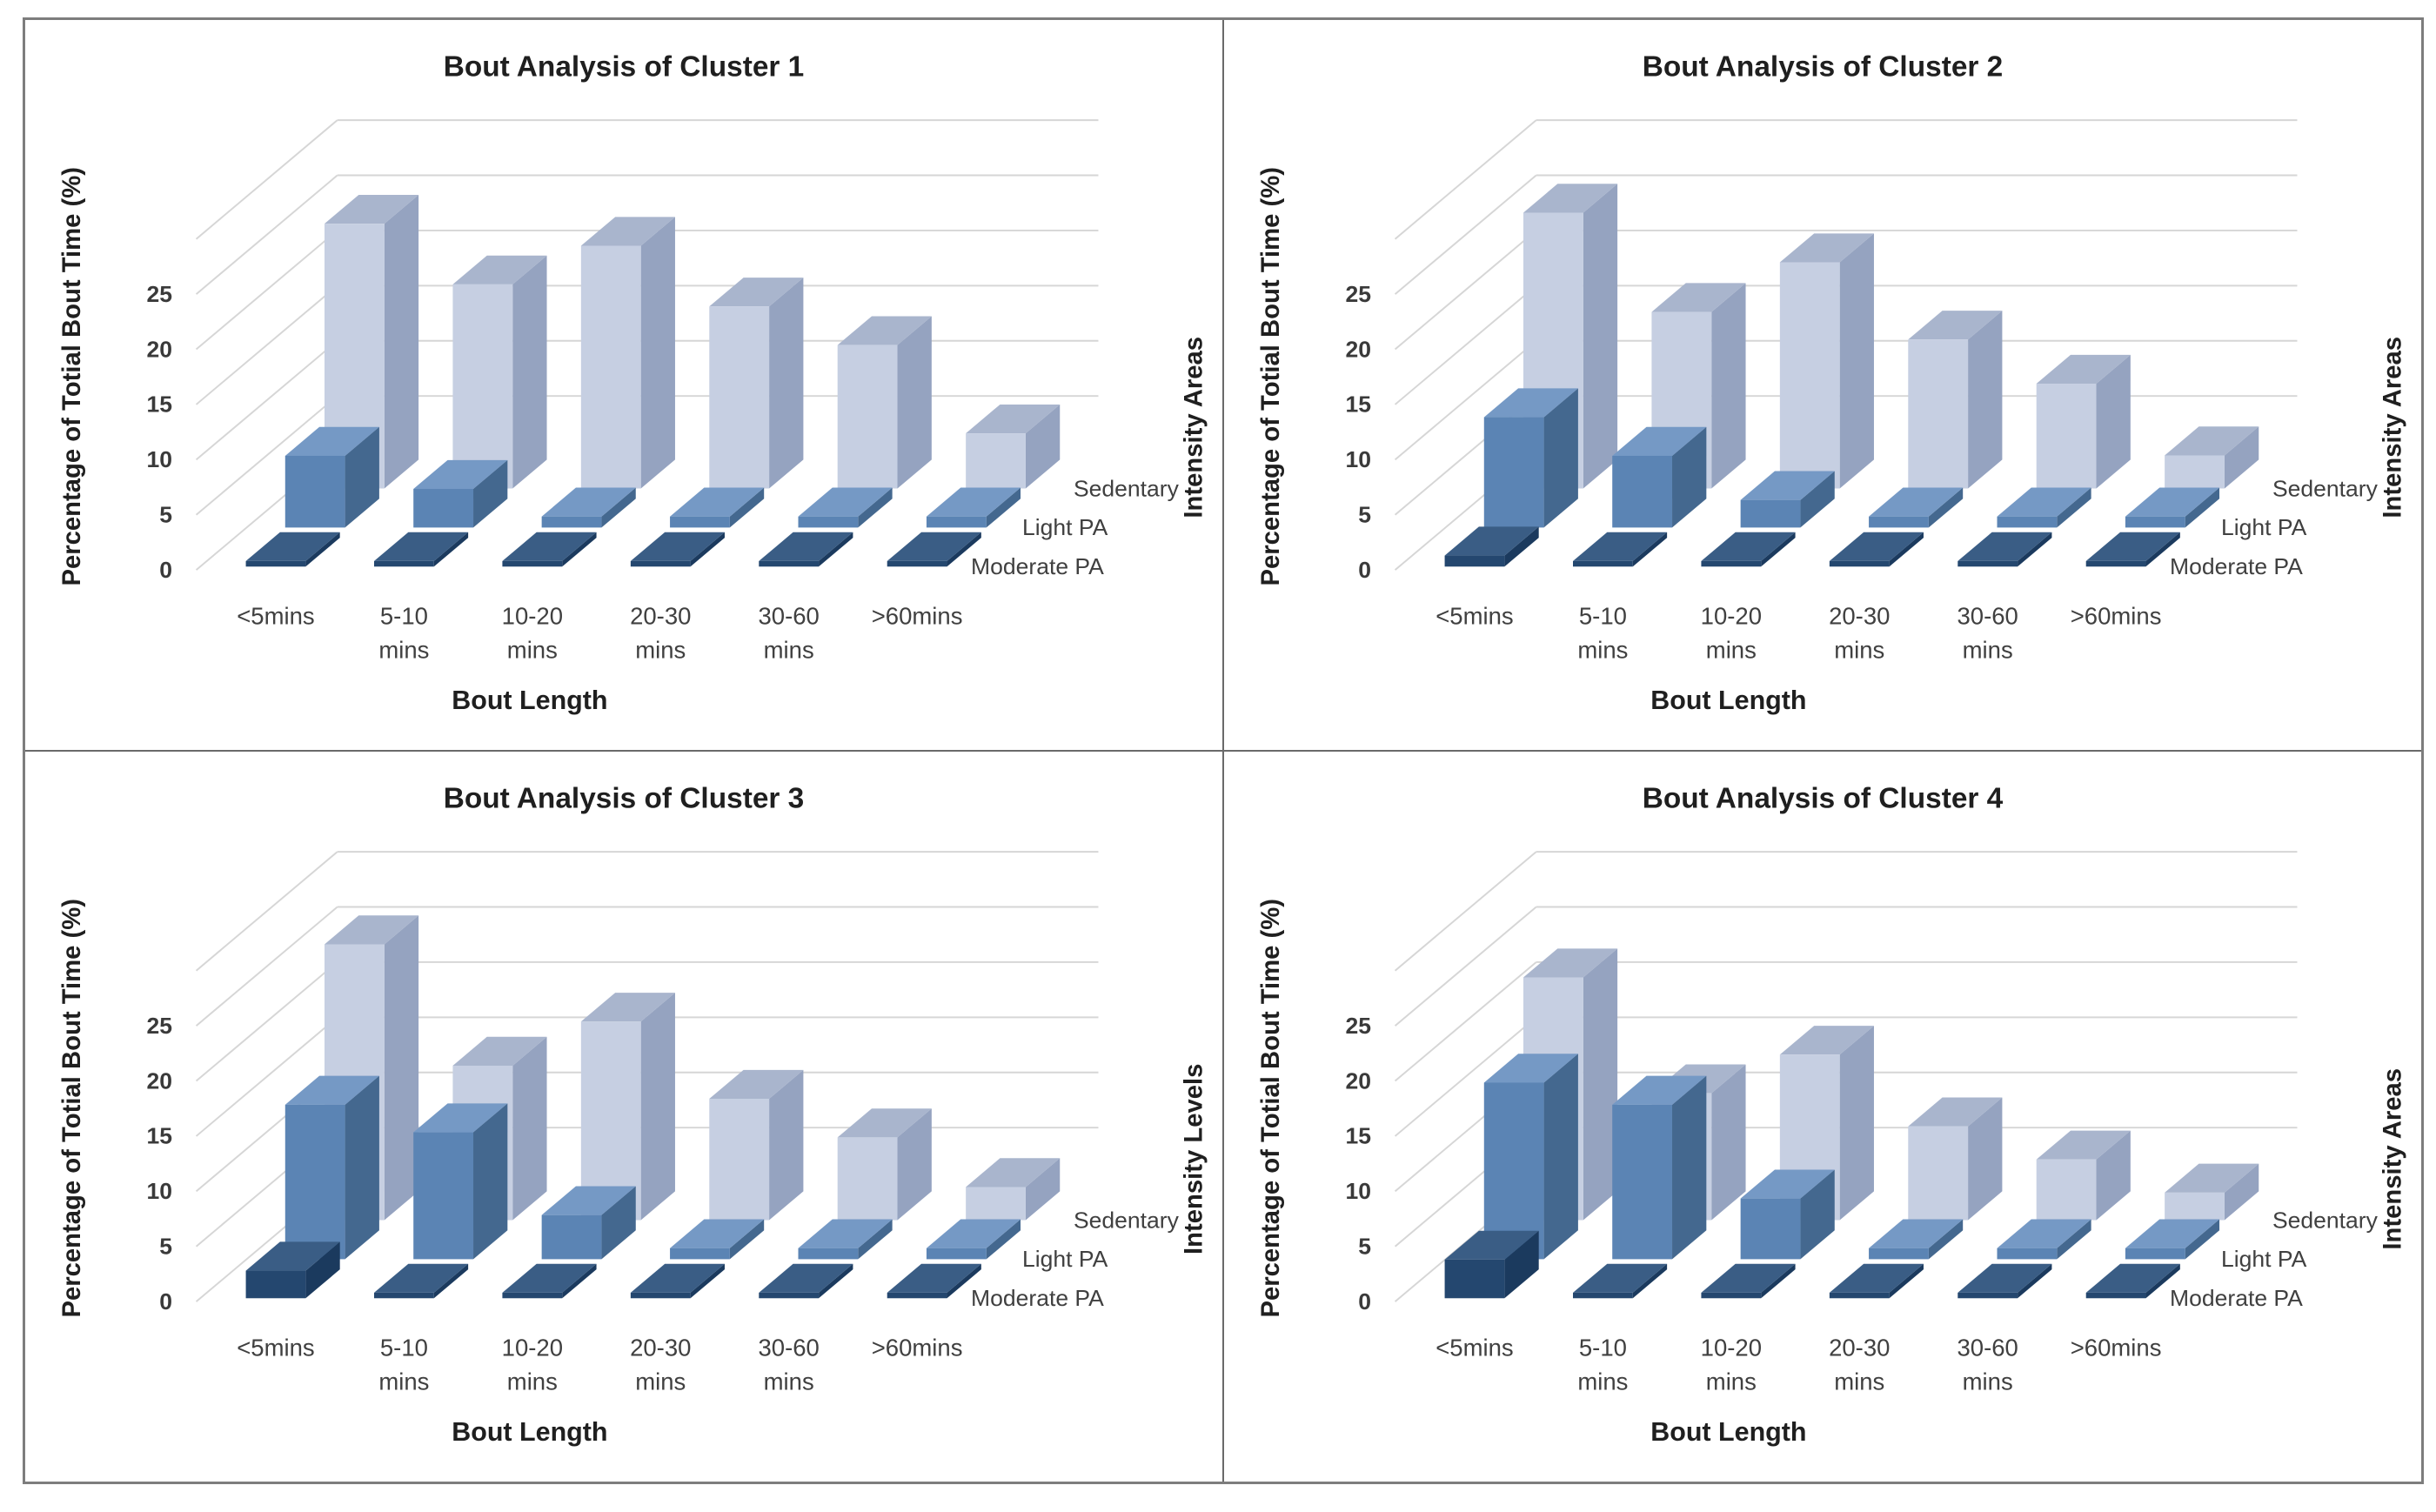 This screenshot has width=2436, height=1512. Describe the element at coordinates (996, 1204) in the screenshot. I see `bar-sedentary->60mins-front` at that location.